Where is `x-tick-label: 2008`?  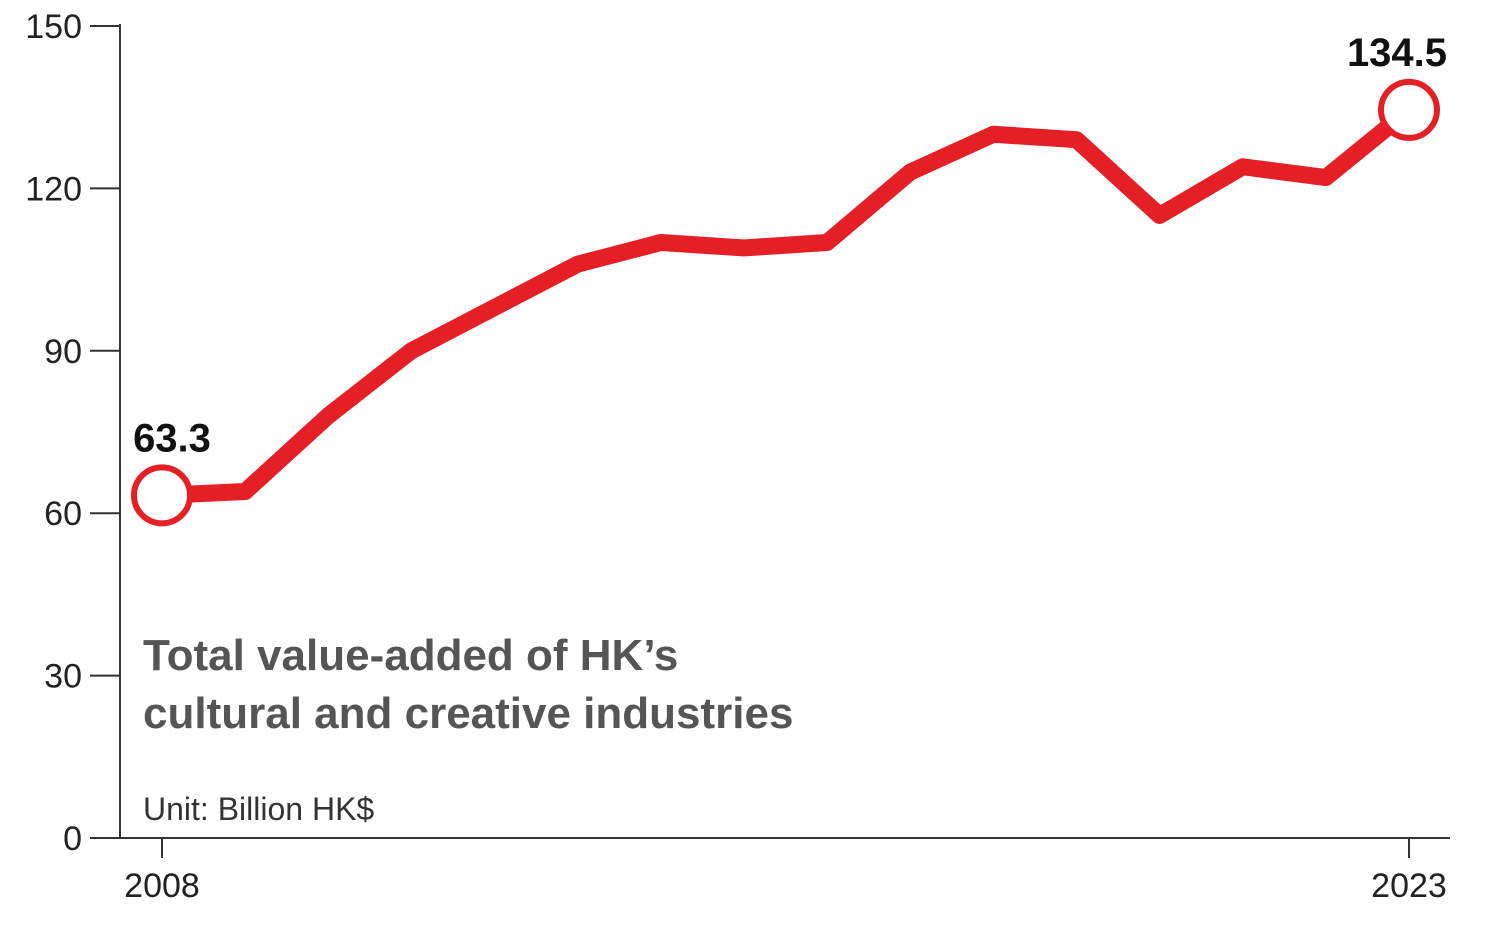
x-tick-label: 2008 is located at coordinates (162, 886).